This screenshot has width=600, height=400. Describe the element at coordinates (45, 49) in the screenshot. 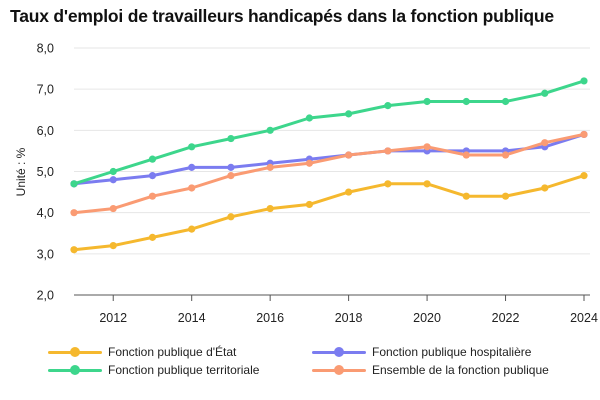

I see `y-tick-label: 8,0` at that location.